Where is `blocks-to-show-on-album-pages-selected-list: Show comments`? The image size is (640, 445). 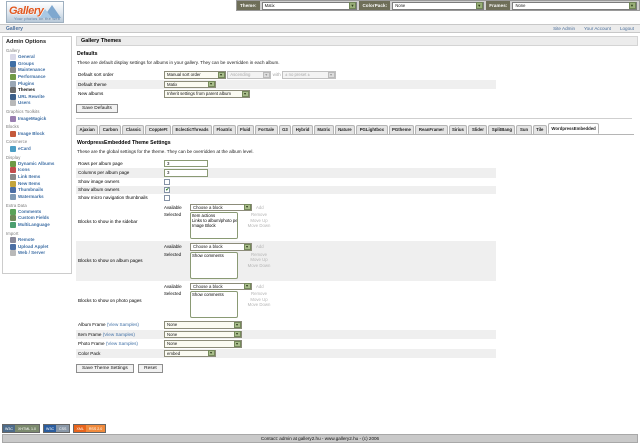 blocks-to-show-on-album-pages-selected-list: Show comments is located at coordinates (214, 265).